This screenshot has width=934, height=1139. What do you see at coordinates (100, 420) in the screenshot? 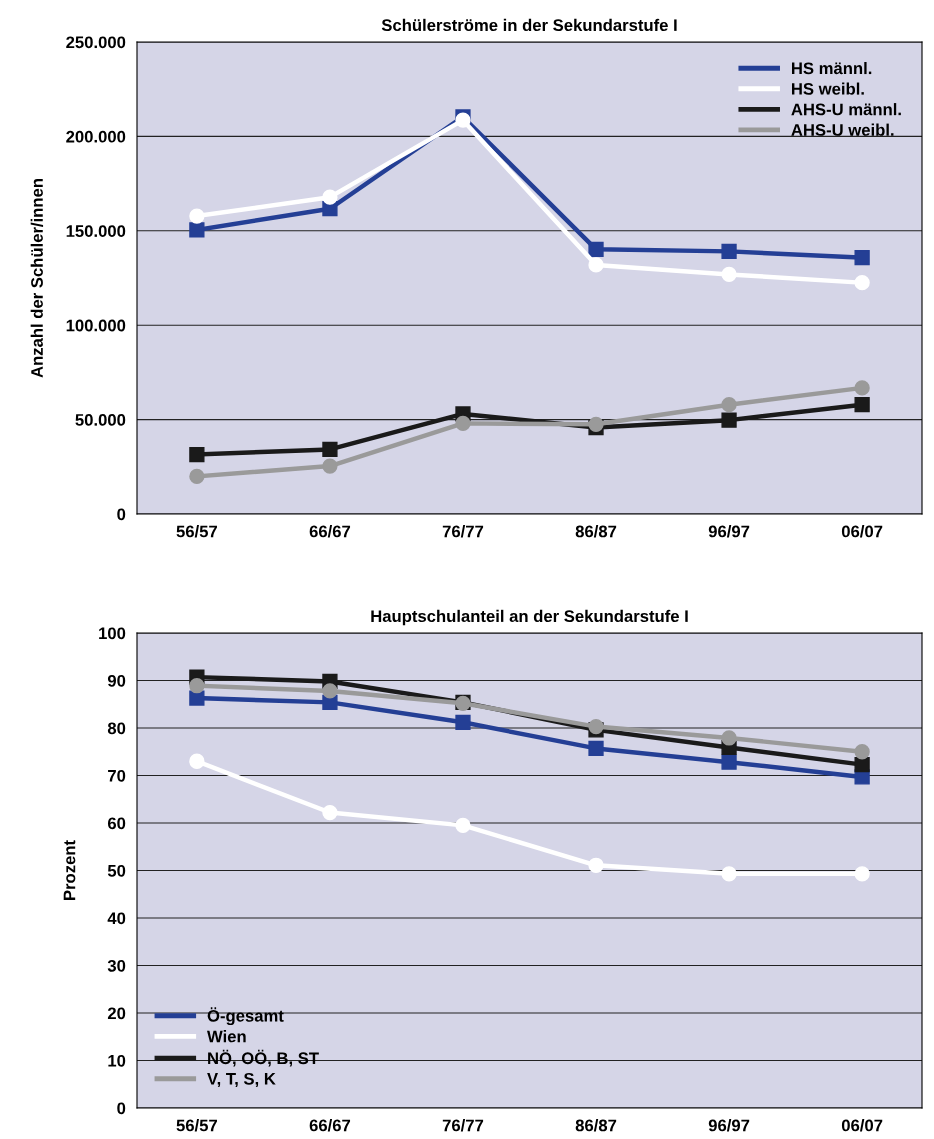
I see `y-tick-label: 50.000` at bounding box center [100, 420].